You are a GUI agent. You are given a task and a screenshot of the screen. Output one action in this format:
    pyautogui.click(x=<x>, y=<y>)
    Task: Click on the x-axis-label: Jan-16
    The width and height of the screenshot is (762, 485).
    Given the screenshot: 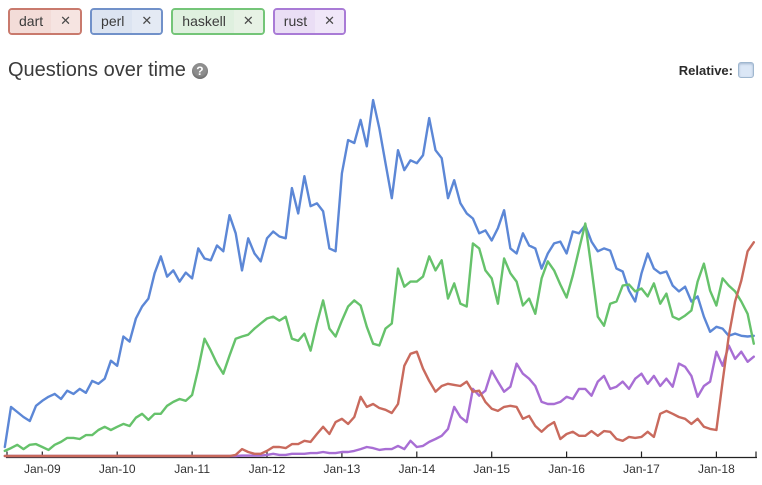 What is the action you would take?
    pyautogui.click(x=566, y=469)
    